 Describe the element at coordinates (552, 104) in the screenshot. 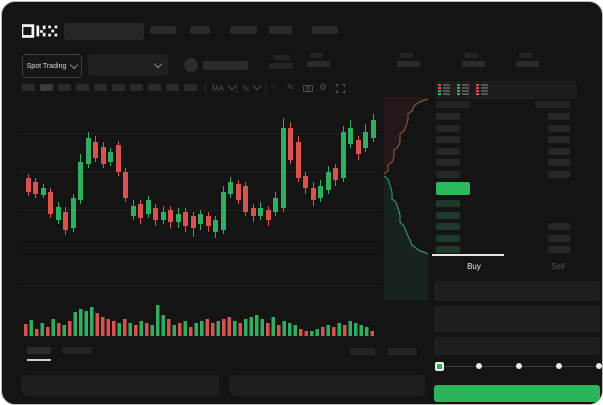

I see `orderbook-col-header-amount` at that location.